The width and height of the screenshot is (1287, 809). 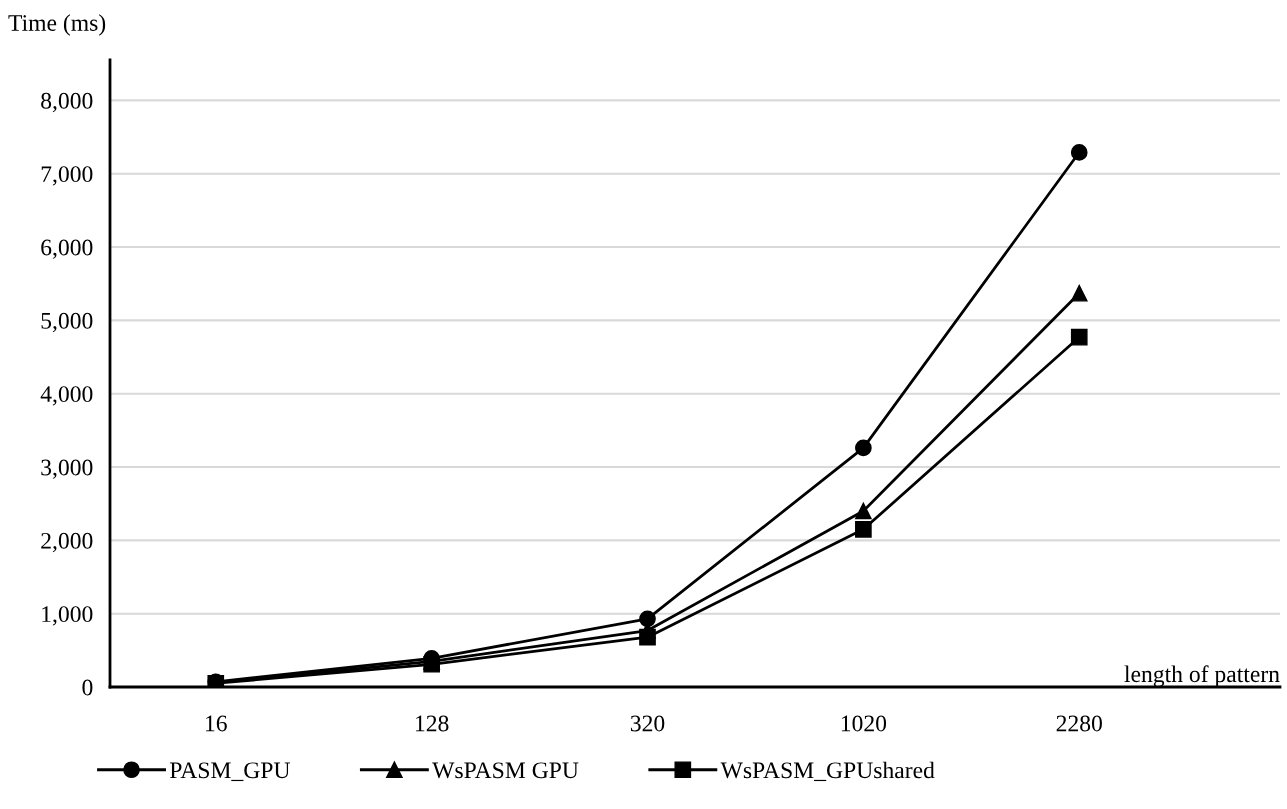 What do you see at coordinates (67, 542) in the screenshot?
I see `y-tick-label: 2,000` at bounding box center [67, 542].